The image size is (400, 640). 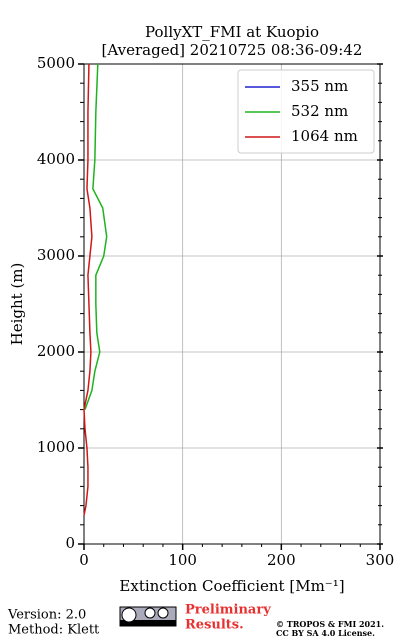 What do you see at coordinates (56, 255) in the screenshot?
I see `y-tick-label: 3000` at bounding box center [56, 255].